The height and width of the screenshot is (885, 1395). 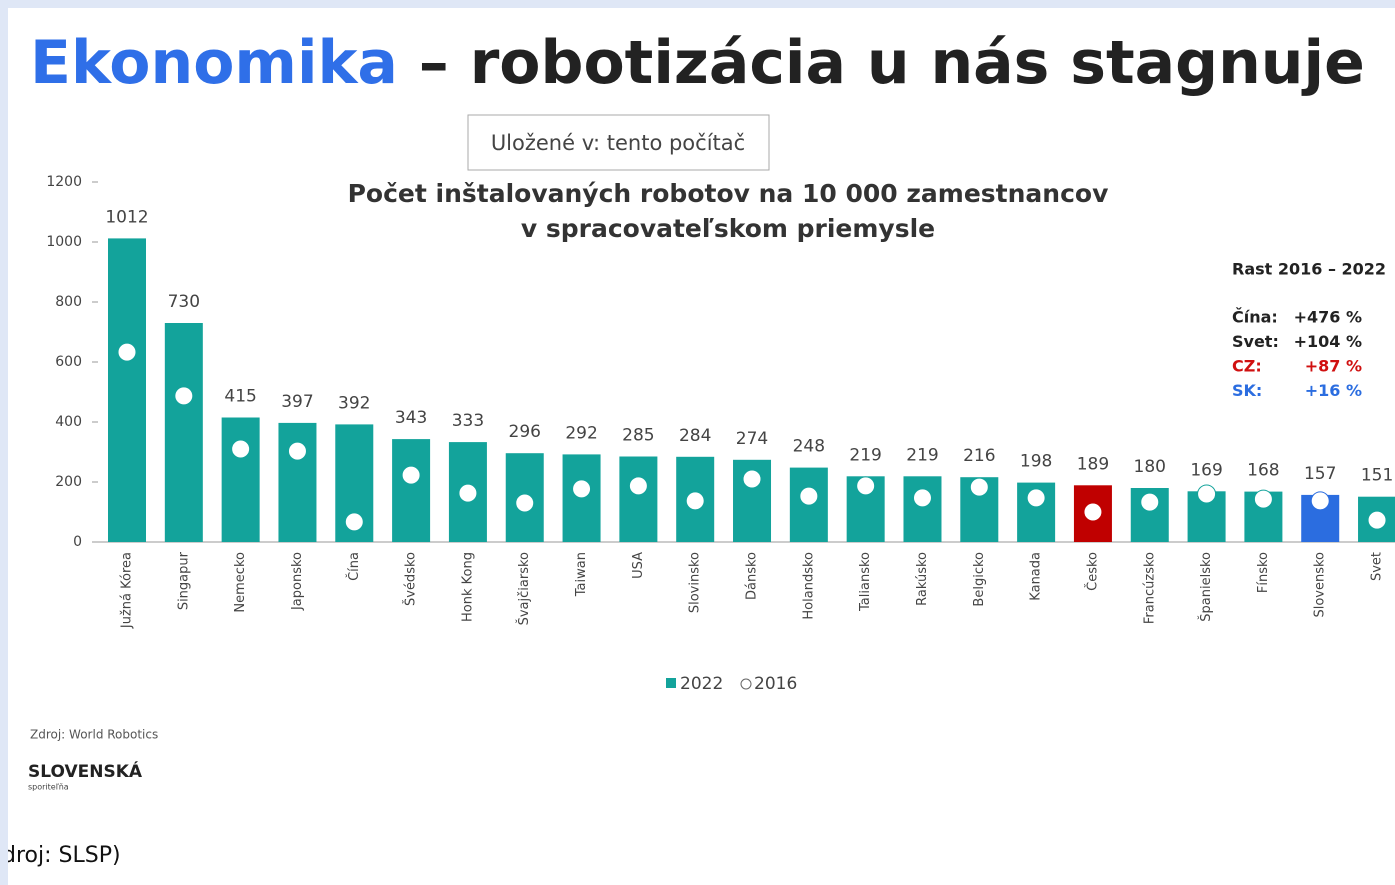 What do you see at coordinates (581, 574) in the screenshot?
I see `x-tick-label: Taiwan` at bounding box center [581, 574].